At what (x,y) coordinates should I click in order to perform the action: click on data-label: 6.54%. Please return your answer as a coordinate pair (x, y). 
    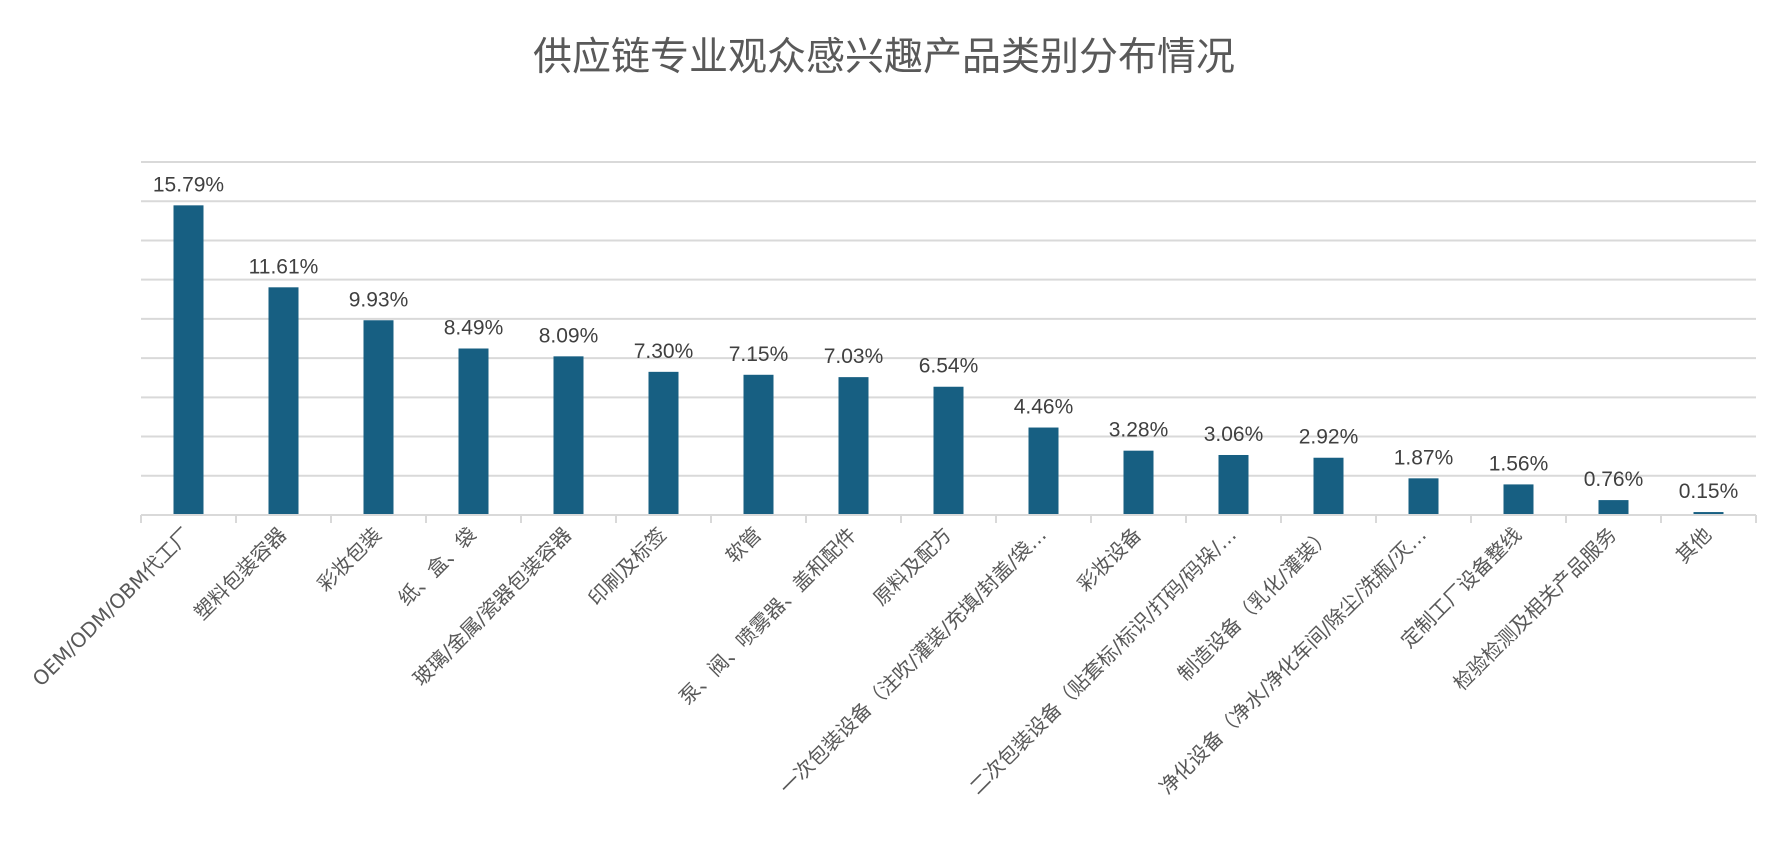
    Looking at the image, I should click on (949, 366).